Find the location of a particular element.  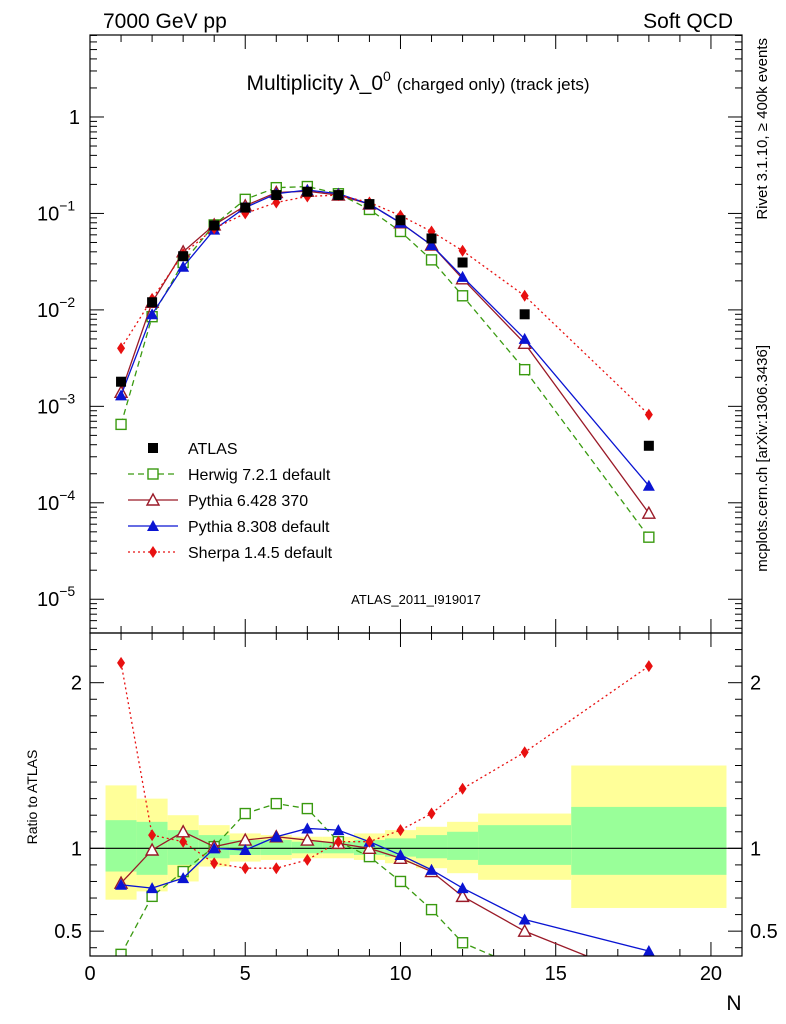

legend-label-3: Pythia 8.308 default is located at coordinates (259, 527).